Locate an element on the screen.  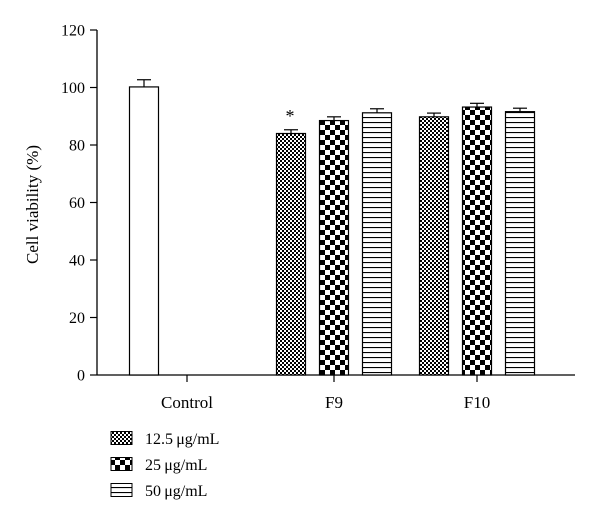
legend: 12.5 μg/mL 25 μg/mL 50 μg/mL is located at coordinates (164, 465).